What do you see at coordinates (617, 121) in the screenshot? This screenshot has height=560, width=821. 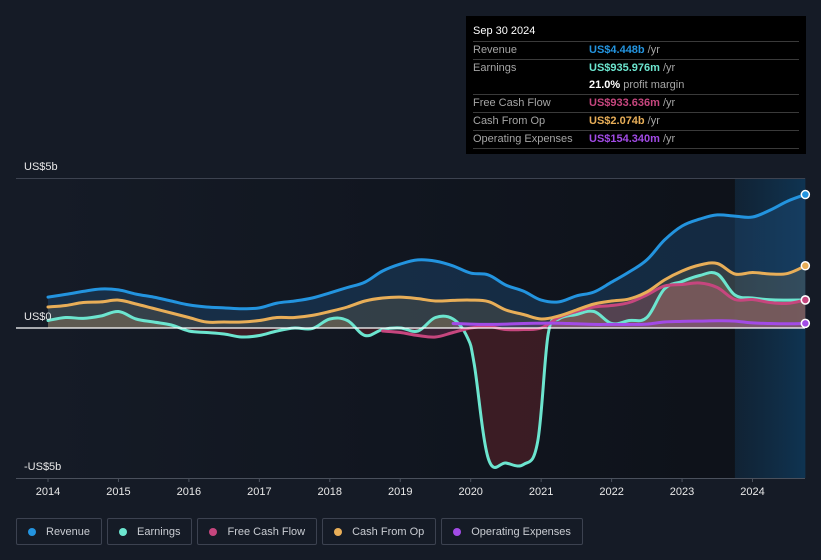 I see `tooltip-value: US$2.074b` at bounding box center [617, 121].